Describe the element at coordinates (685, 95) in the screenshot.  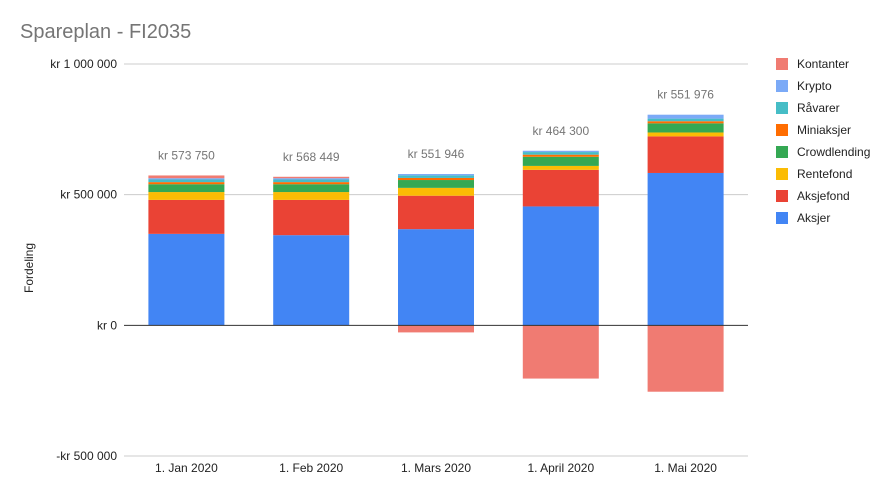
I see `total-label: kr 551 976` at that location.